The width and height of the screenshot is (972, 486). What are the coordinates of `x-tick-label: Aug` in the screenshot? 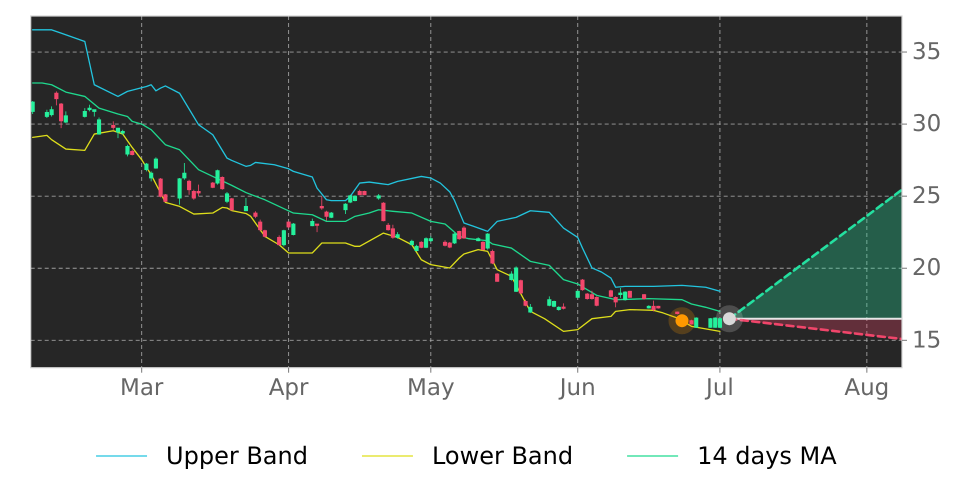 It's located at (867, 388).